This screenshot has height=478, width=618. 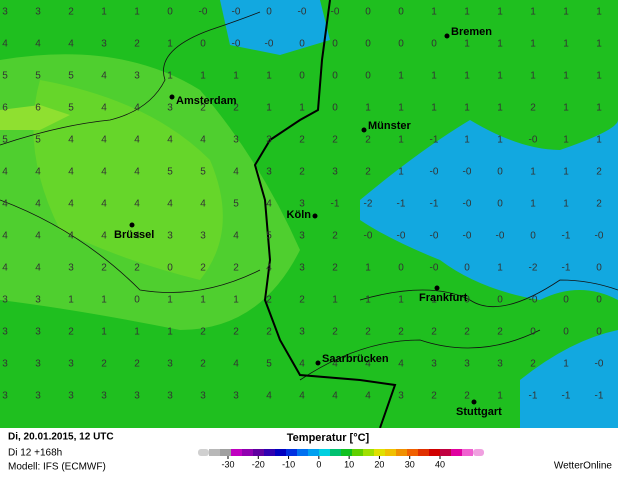 What do you see at coordinates (364, 130) in the screenshot?
I see `city-marker` at bounding box center [364, 130].